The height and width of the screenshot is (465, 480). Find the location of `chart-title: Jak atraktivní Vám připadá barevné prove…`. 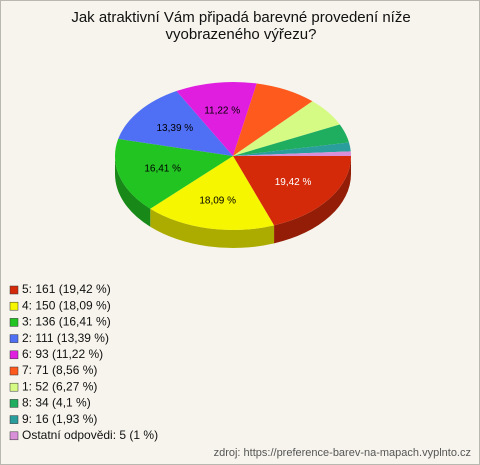

chart-title: Jak atraktivní Vám připadá barevné prove… is located at coordinates (241, 26).